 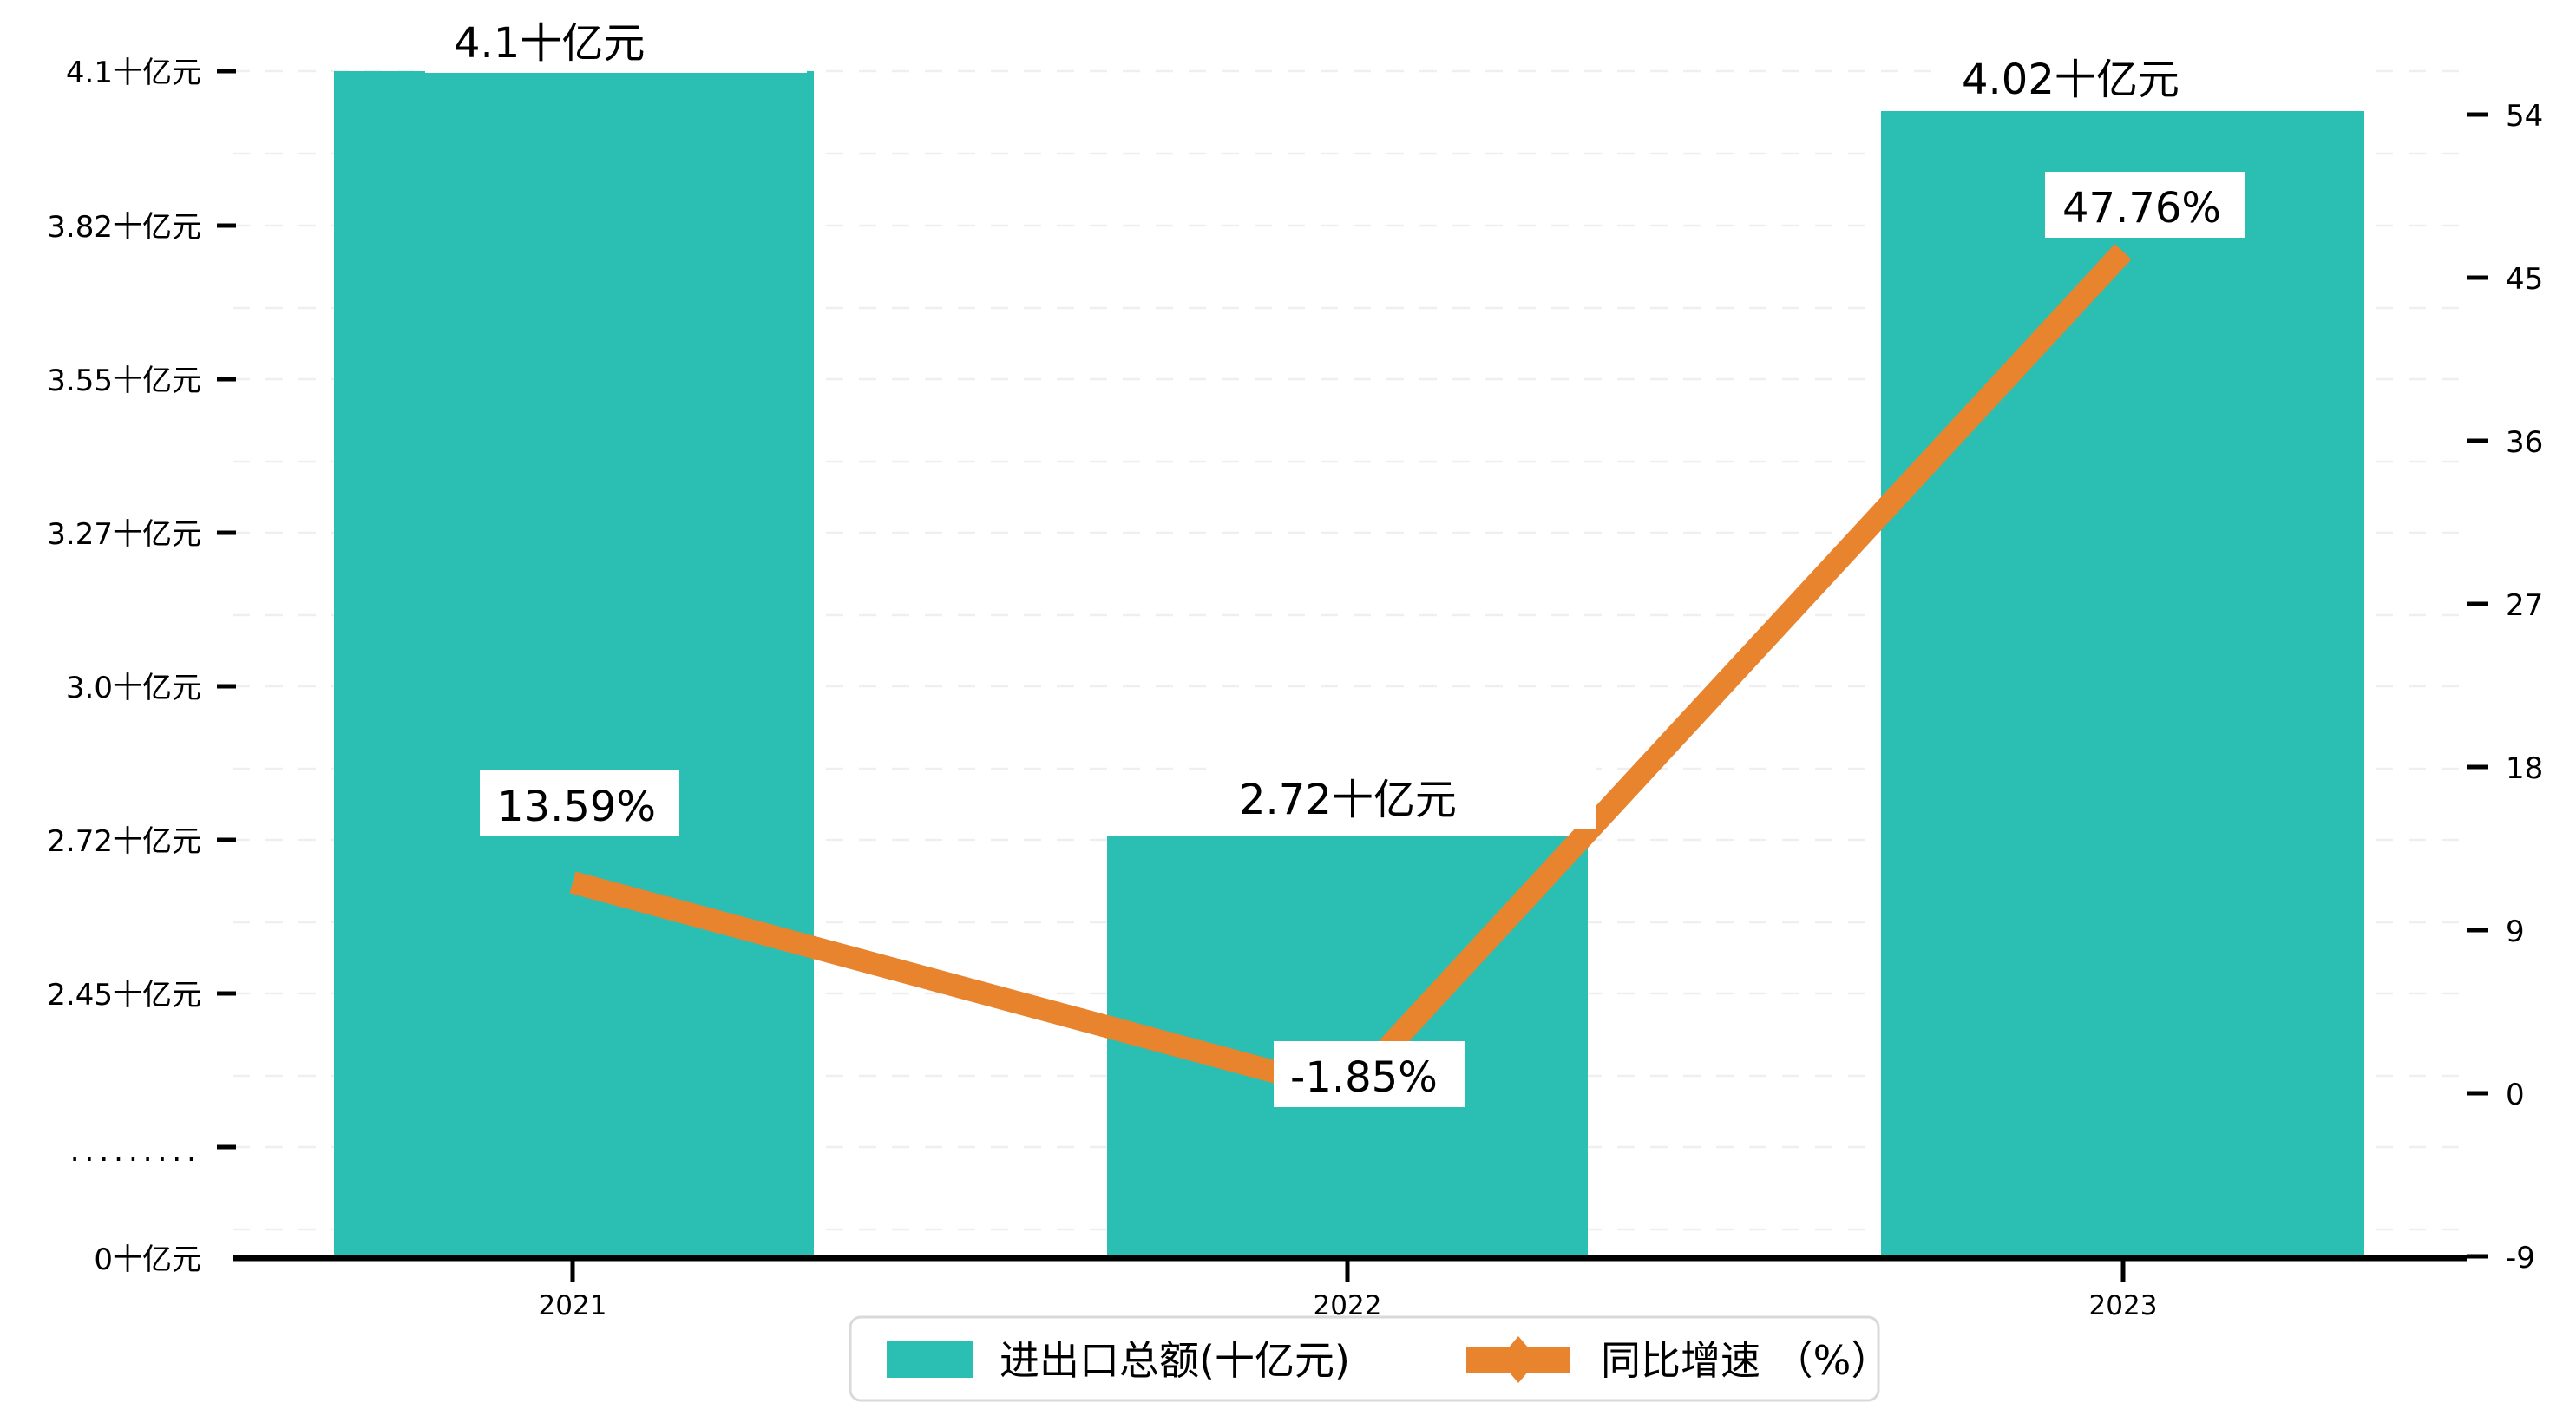 I want to click on line-label-2021: 13.59%, so click(x=576, y=807).